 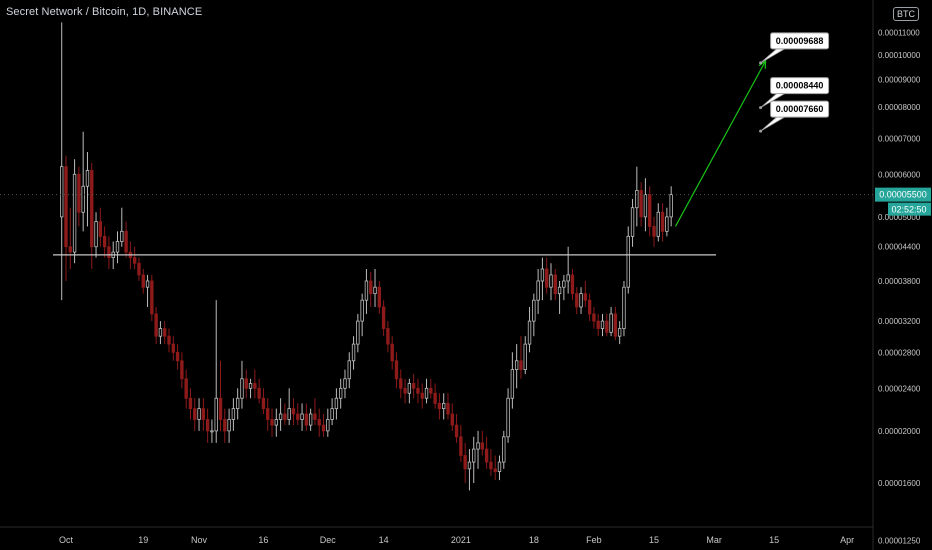 I want to click on currency-badge: BTC, so click(x=906, y=14).